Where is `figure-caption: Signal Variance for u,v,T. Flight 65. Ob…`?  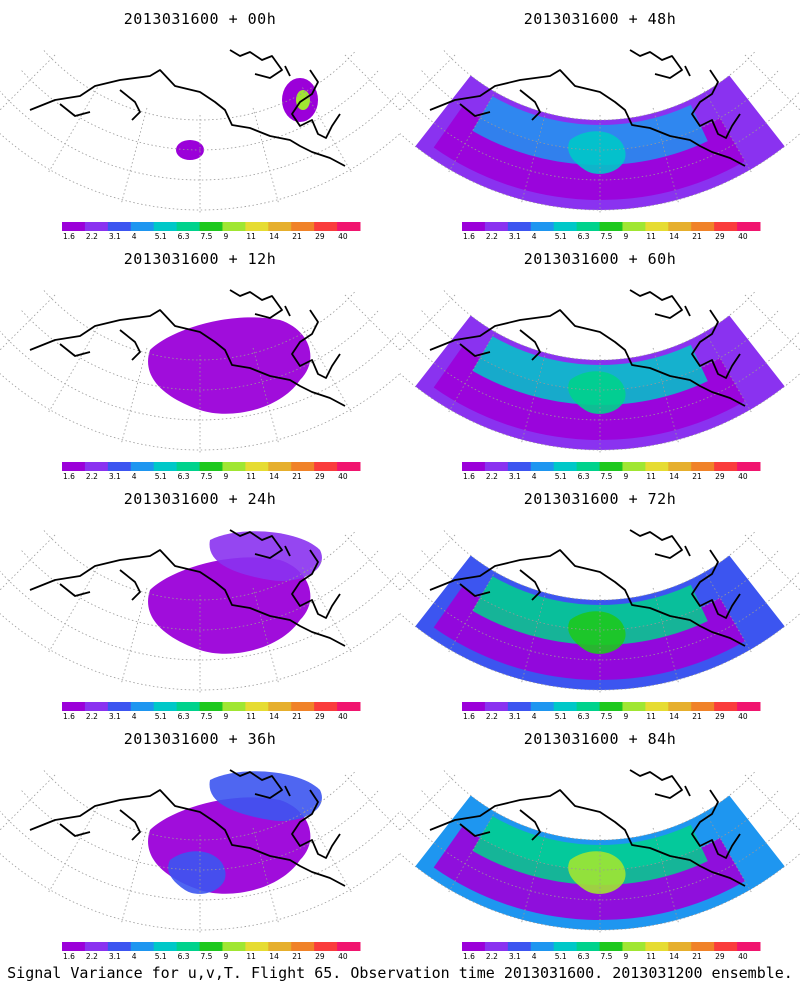
figure-caption: Signal Variance for u,v,T. Flight 65. Ob… is located at coordinates (400, 973).